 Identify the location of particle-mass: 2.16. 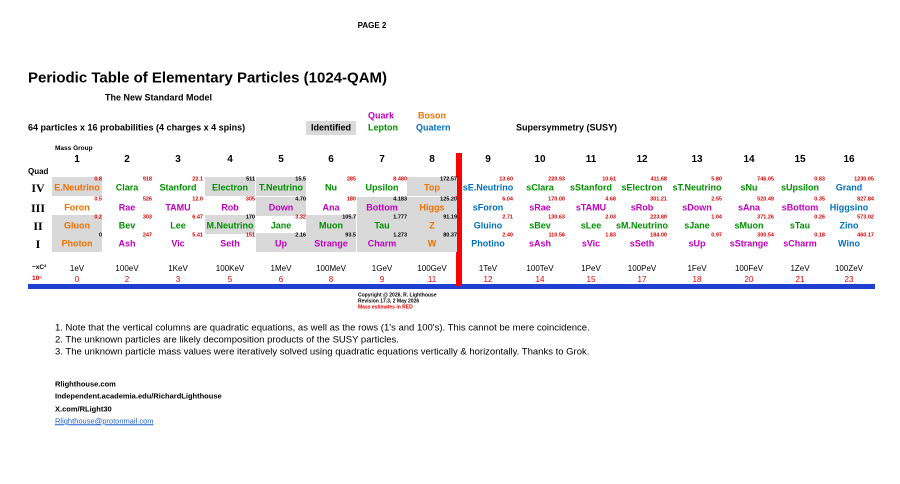
(300, 235).